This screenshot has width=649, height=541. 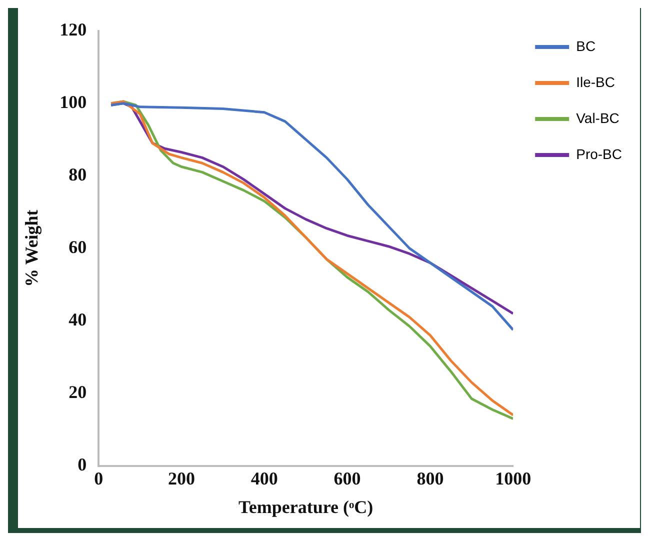 What do you see at coordinates (82, 464) in the screenshot?
I see `y-tick-label: 0` at bounding box center [82, 464].